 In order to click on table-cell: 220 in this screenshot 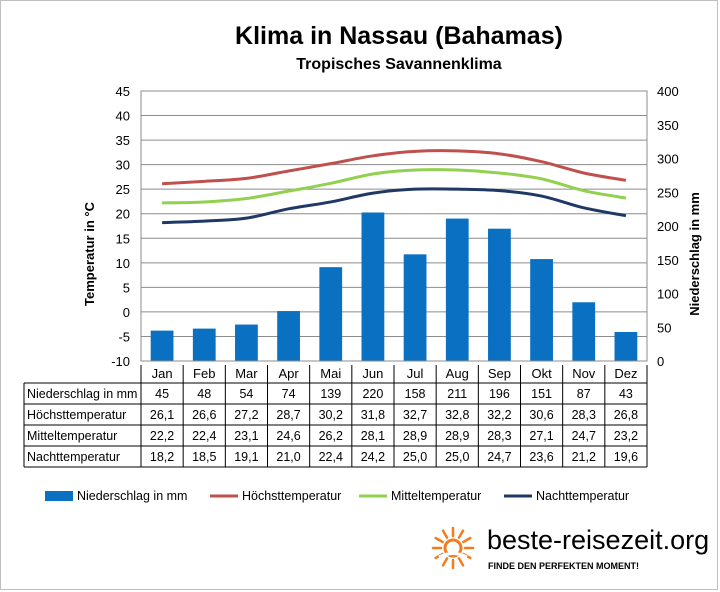, I will do `click(372, 394)`.